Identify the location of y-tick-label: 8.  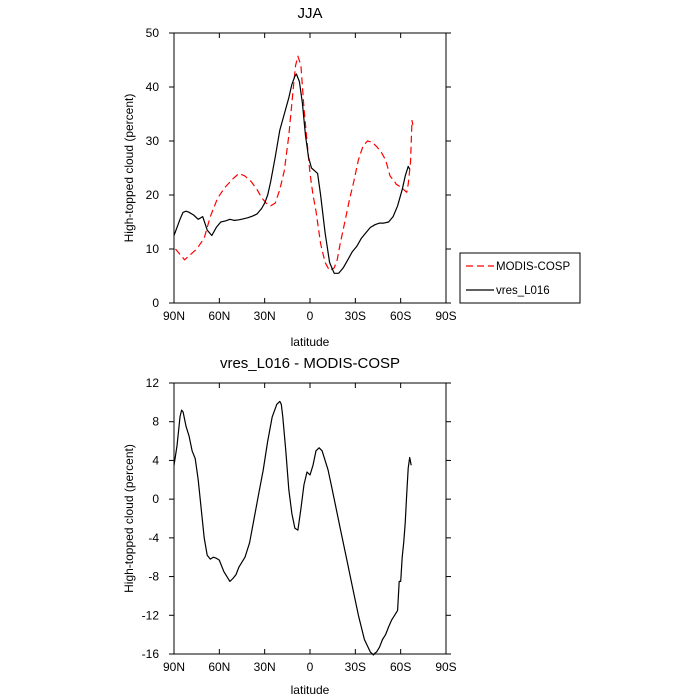
(155, 422).